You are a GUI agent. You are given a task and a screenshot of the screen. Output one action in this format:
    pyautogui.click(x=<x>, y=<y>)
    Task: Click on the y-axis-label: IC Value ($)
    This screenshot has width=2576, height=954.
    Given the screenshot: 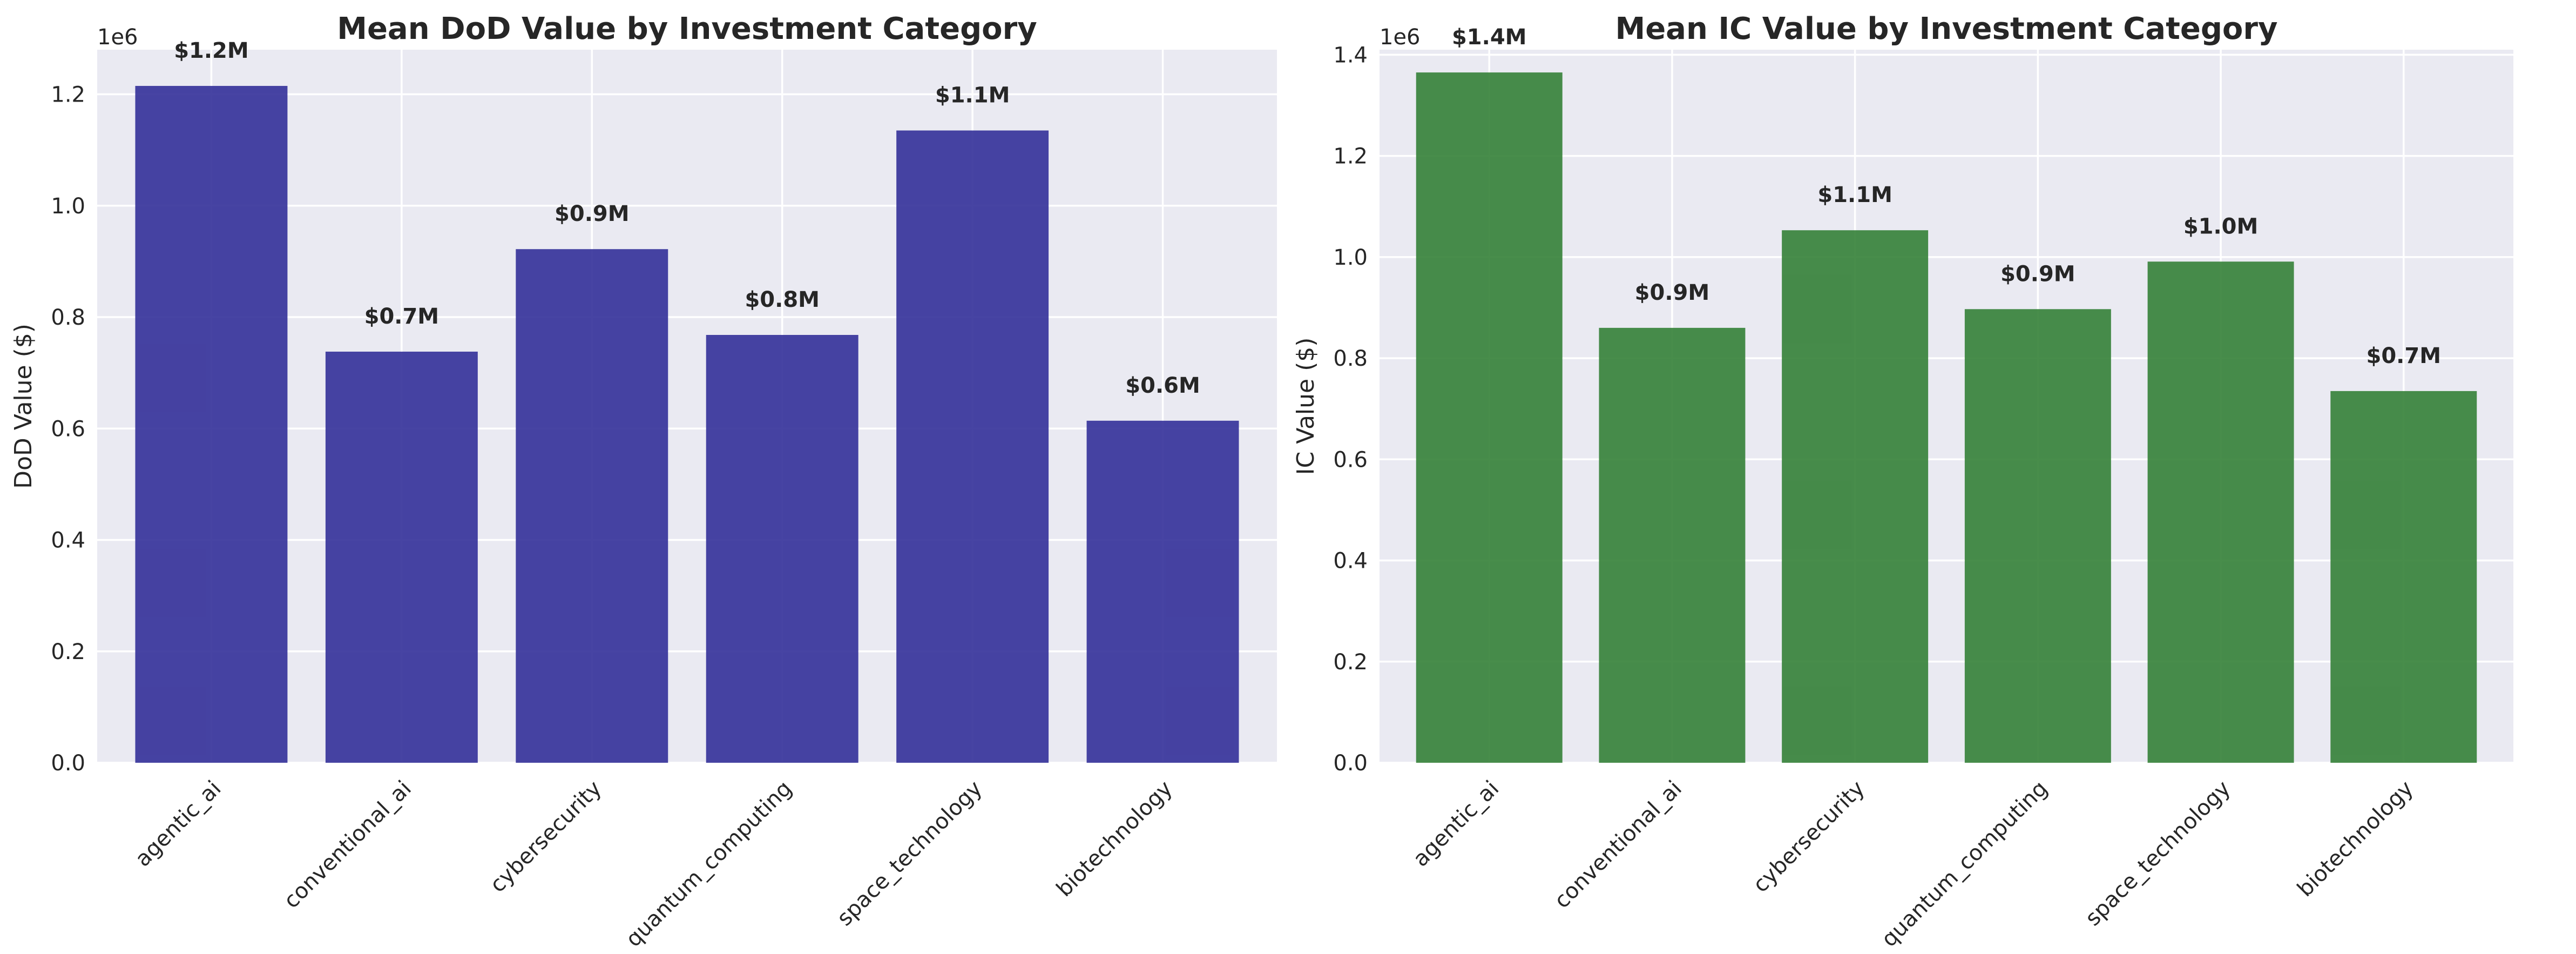 What is the action you would take?
    pyautogui.click(x=1306, y=406)
    